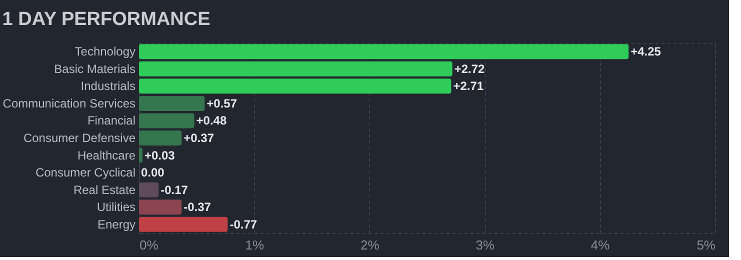 The image size is (741, 260). Describe the element at coordinates (69, 103) in the screenshot. I see `y-tick-label: Communication Services` at that location.